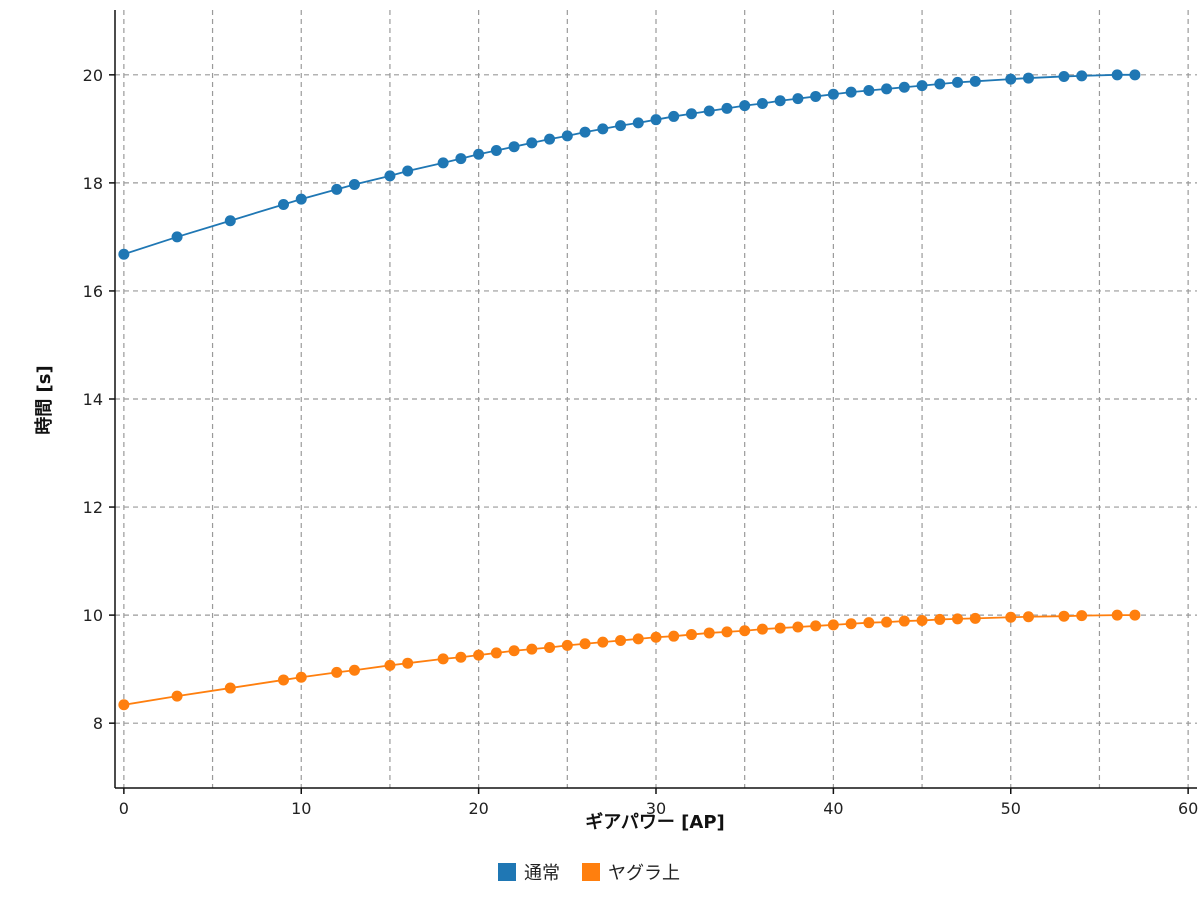  Describe the element at coordinates (93, 291) in the screenshot. I see `y-tick-label: 16` at that location.